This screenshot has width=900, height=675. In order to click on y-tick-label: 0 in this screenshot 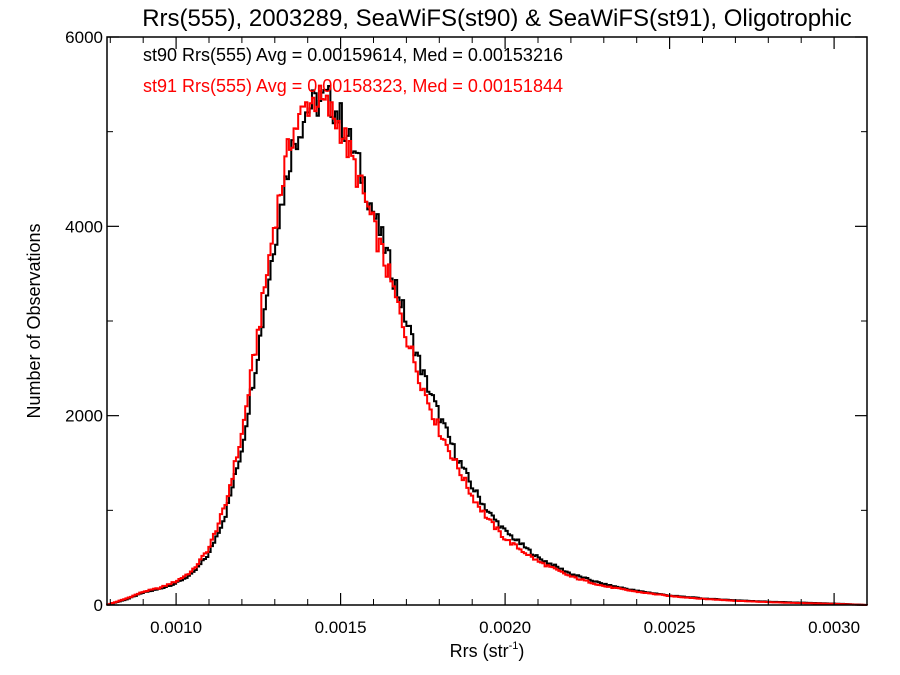, I will do `click(98, 605)`.